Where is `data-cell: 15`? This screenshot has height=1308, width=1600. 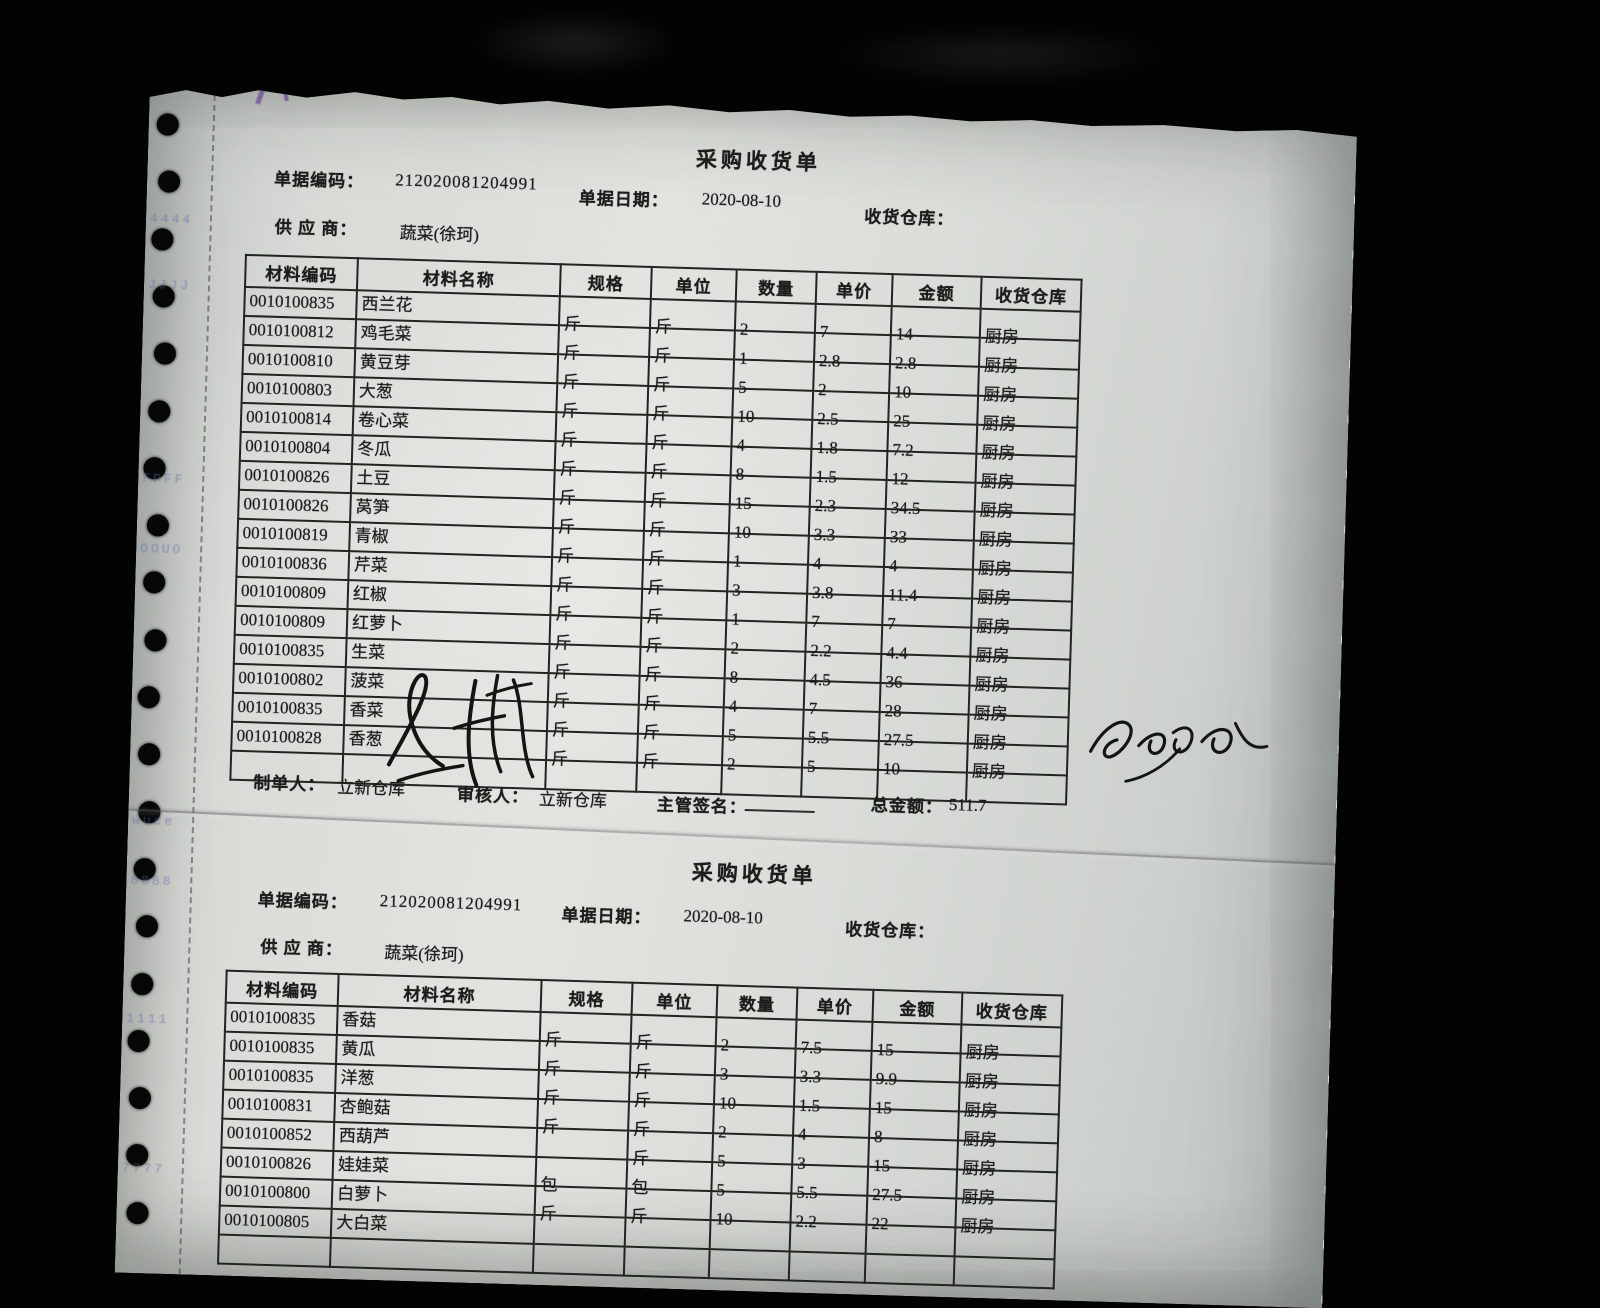
data-cell: 15 is located at coordinates (917, 1038).